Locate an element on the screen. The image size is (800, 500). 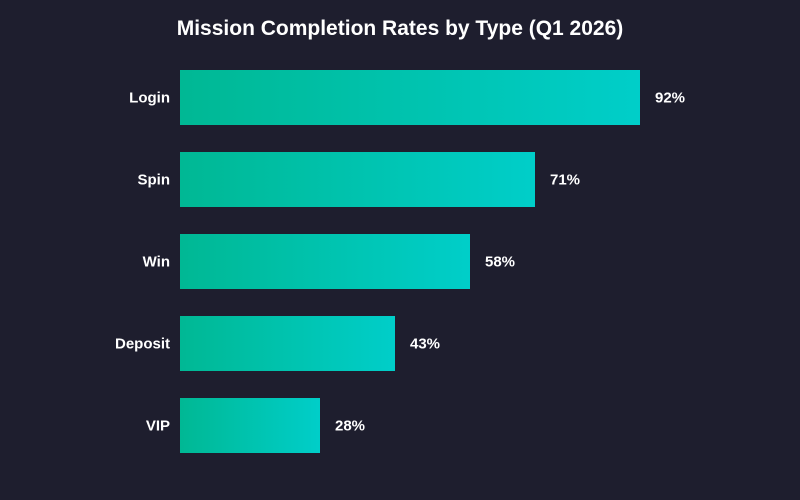
category-label: Deposit is located at coordinates (142, 344).